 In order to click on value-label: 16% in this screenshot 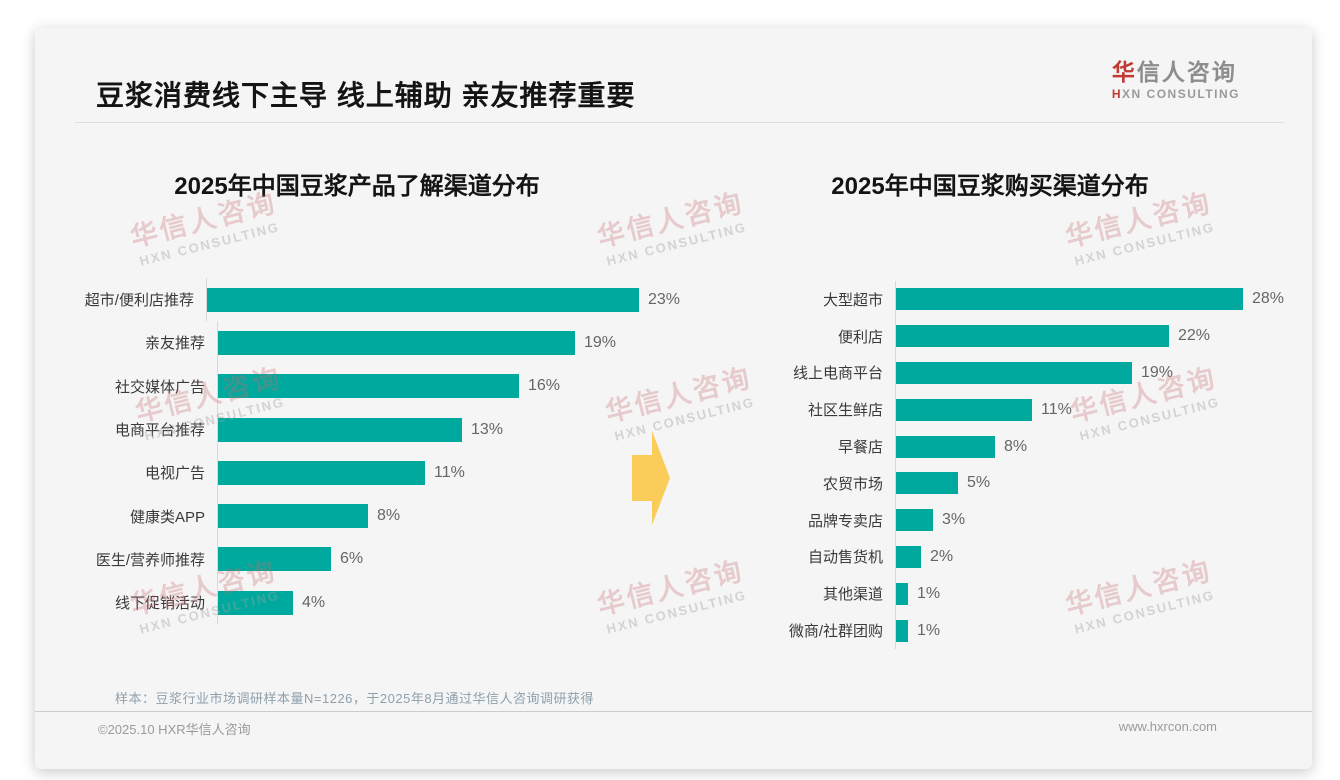, I will do `click(544, 386)`.